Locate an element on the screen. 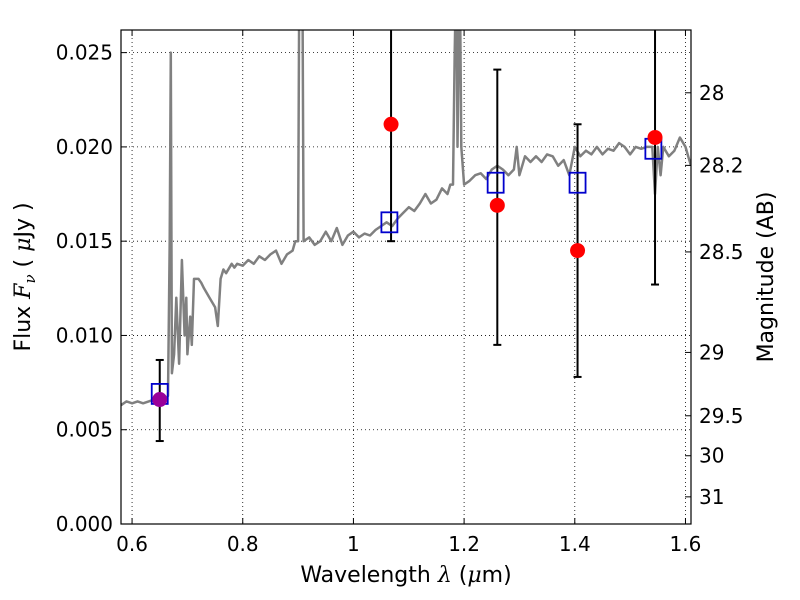 The width and height of the screenshot is (800, 600). x-tick-label: 1.4 is located at coordinates (575, 544).